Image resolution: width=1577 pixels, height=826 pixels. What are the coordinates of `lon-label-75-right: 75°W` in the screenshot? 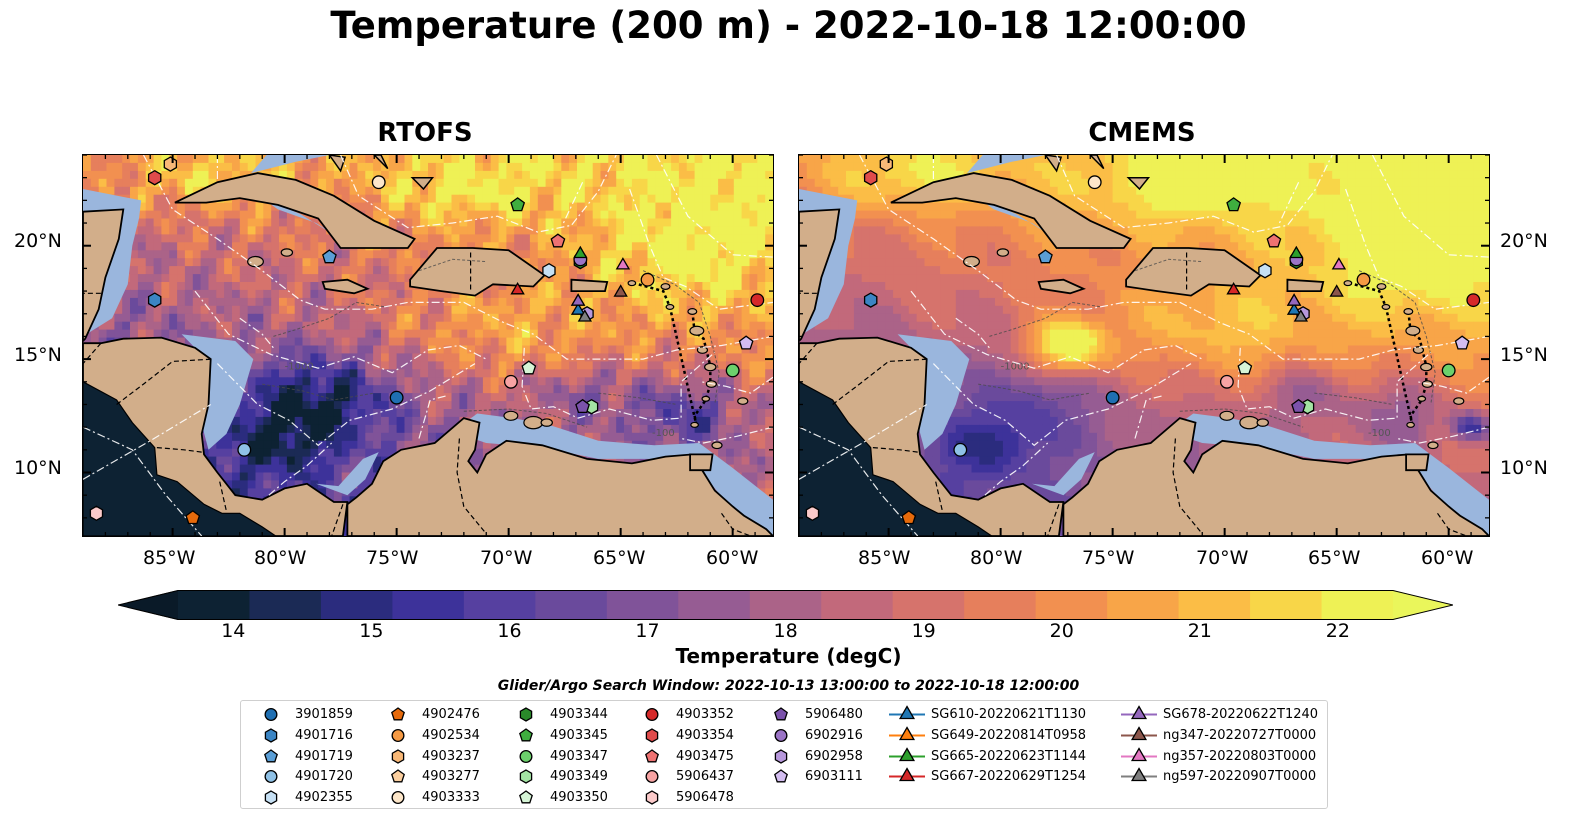 It's located at (1108, 558).